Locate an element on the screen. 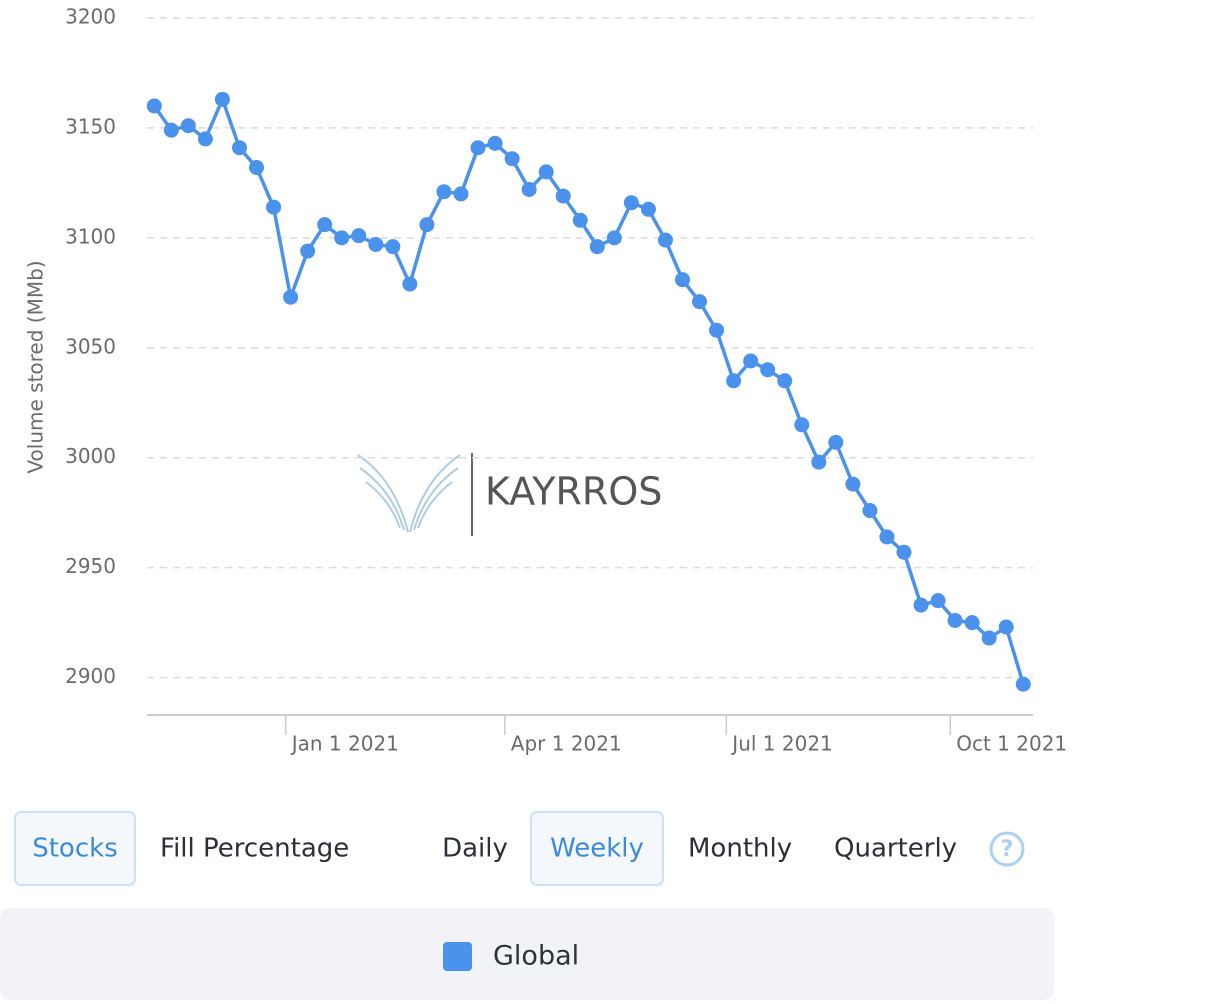 This screenshot has height=1004, width=1219. x-tick-label: Jul 1 2021 is located at coordinates (781, 744).